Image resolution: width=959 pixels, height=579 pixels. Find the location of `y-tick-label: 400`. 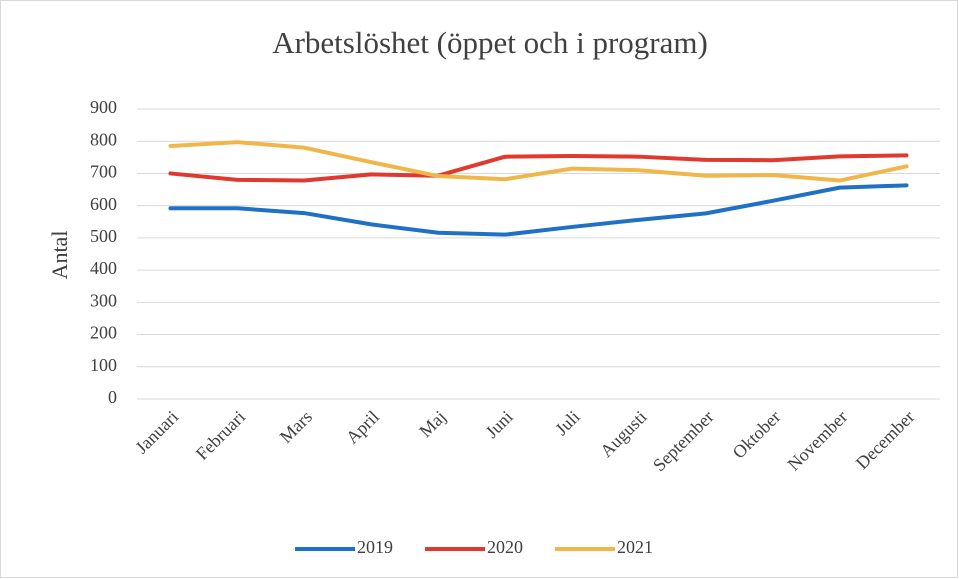

y-tick-label: 400 is located at coordinates (103, 268).